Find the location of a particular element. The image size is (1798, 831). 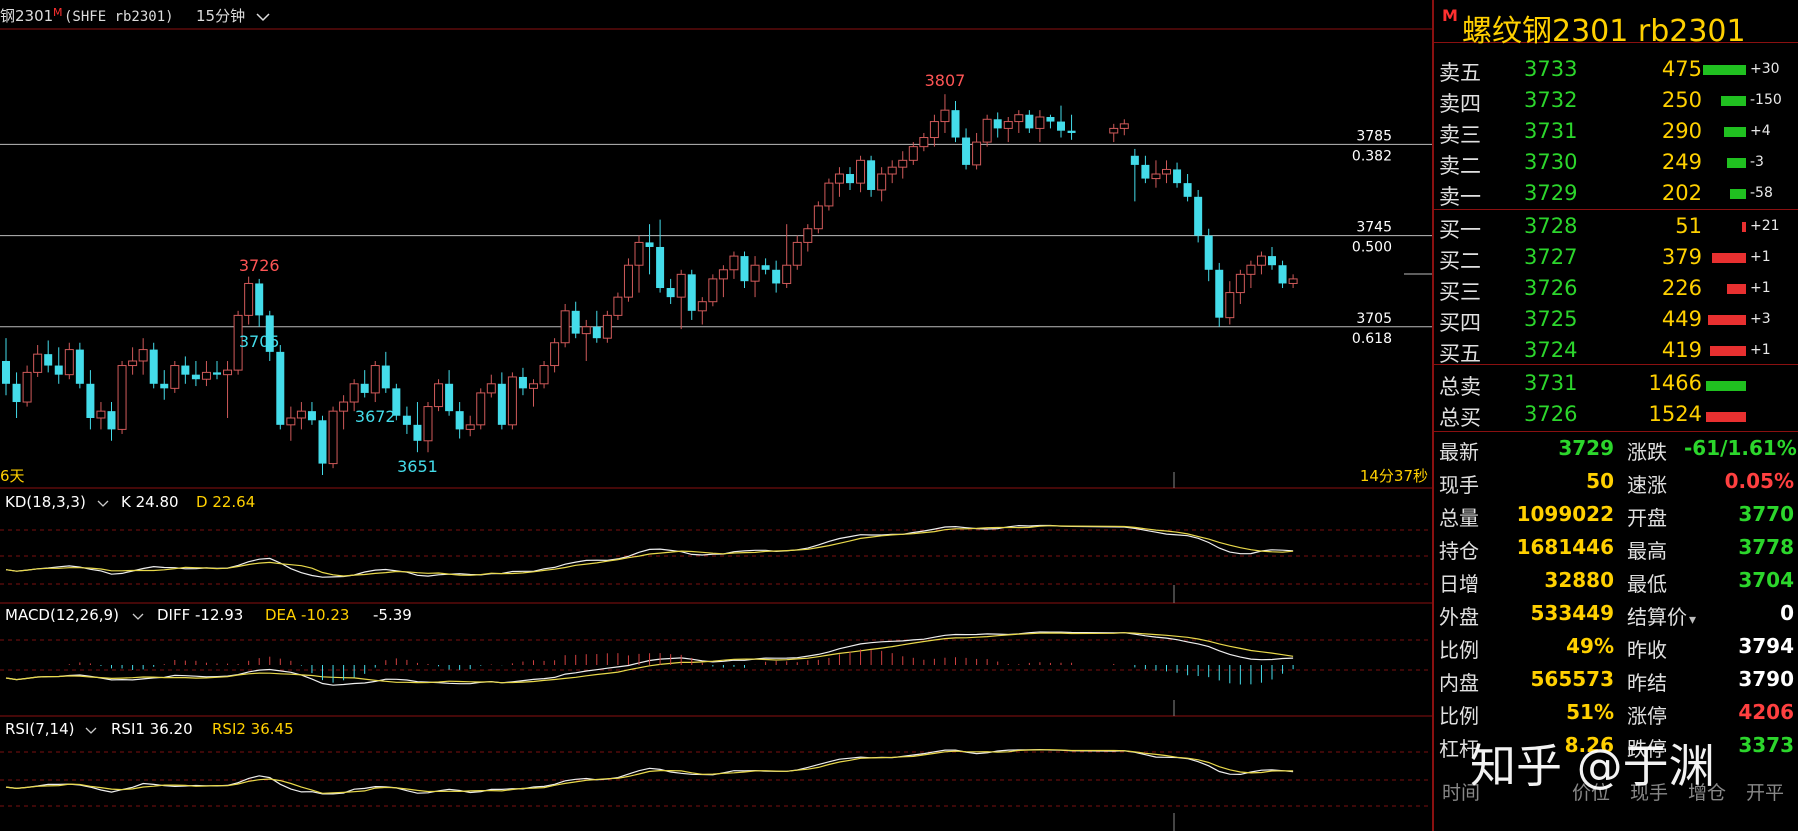

kd-k-line is located at coordinates (649, 551).